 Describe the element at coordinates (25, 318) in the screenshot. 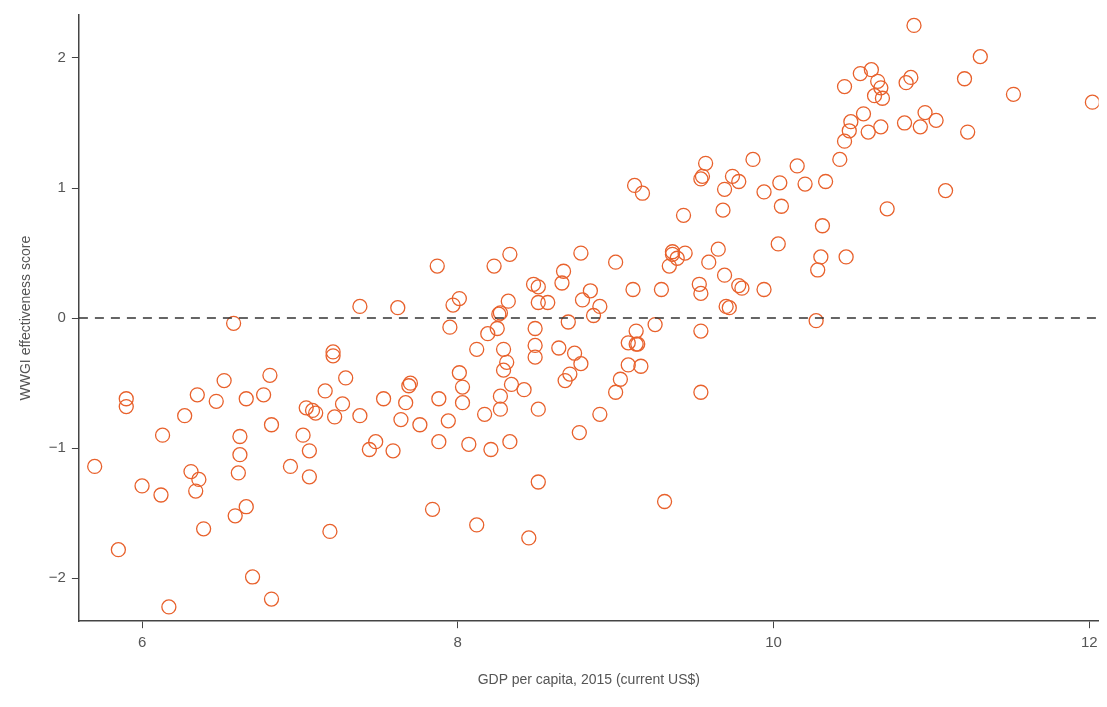

I see `y-axis-title: WWGI effectiveness score` at that location.